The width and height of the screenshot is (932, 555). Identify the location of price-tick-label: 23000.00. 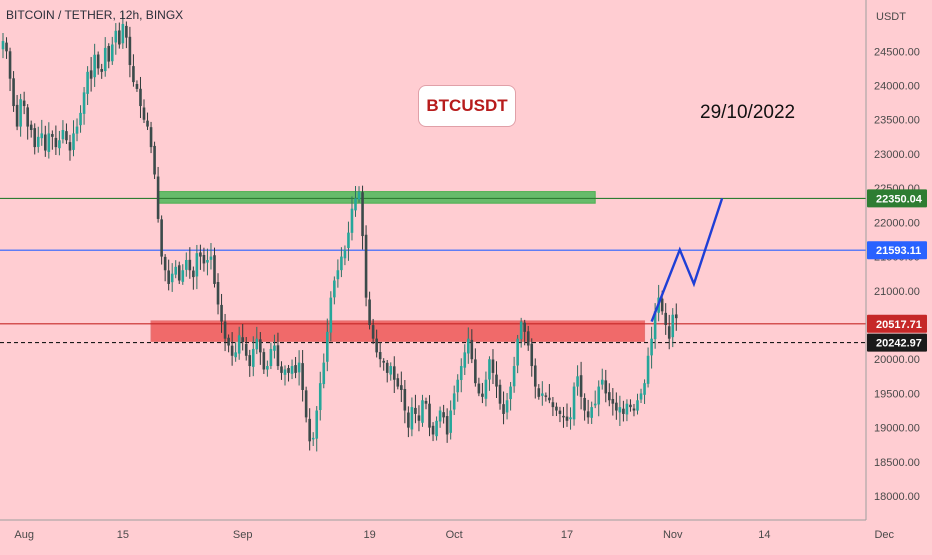
(897, 155).